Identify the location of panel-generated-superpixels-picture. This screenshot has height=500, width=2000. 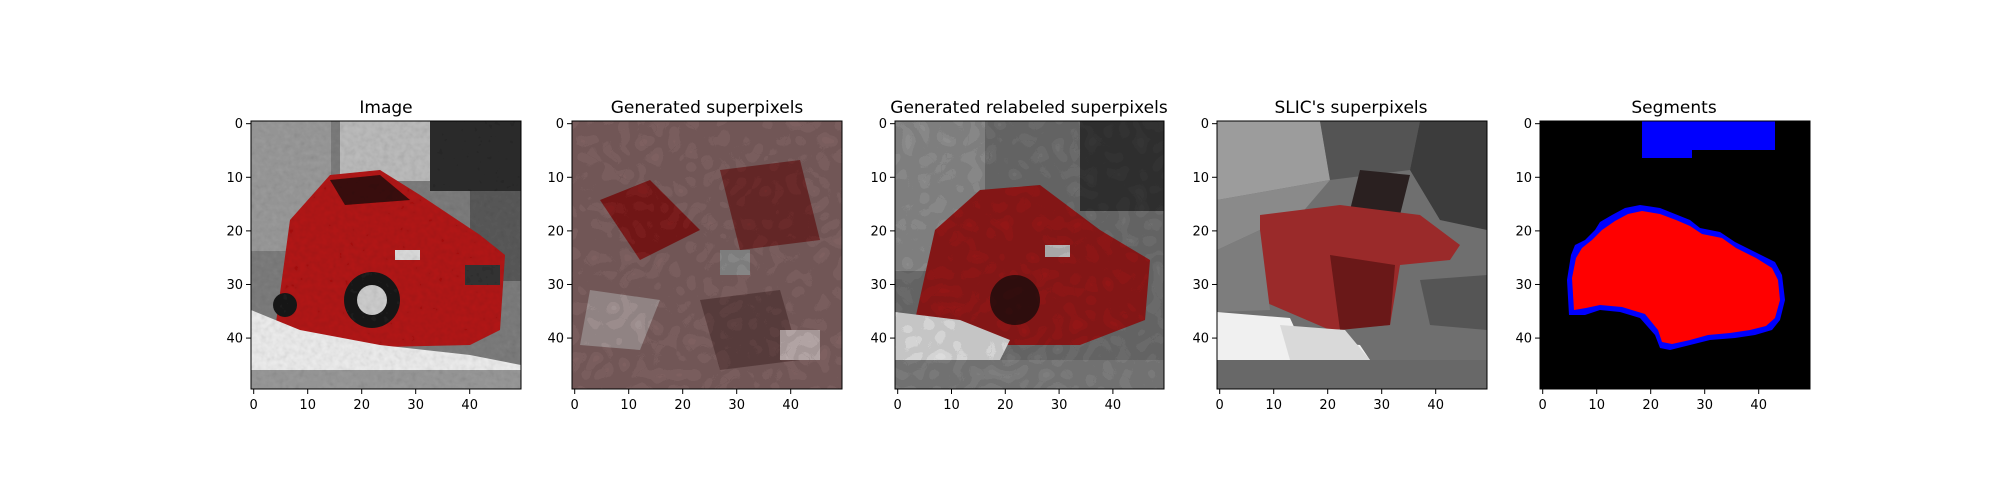
(707, 255).